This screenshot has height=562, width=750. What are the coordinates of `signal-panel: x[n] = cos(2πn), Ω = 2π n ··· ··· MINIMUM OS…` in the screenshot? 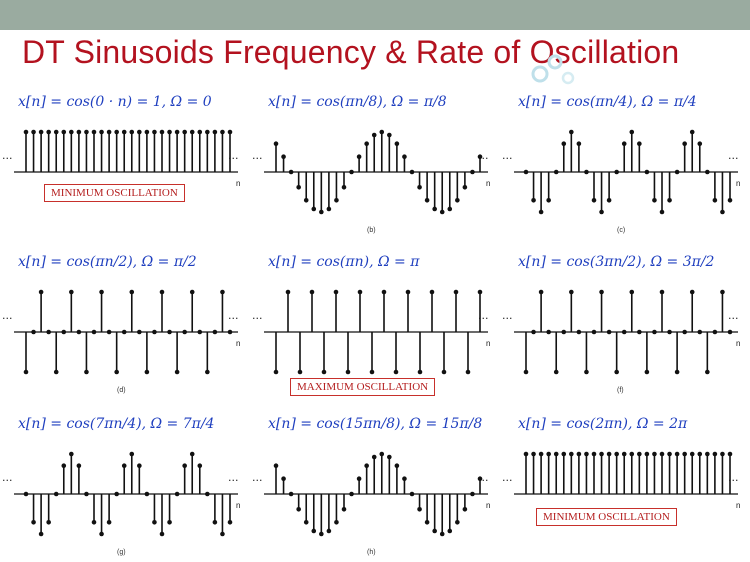 It's located at (625, 485).